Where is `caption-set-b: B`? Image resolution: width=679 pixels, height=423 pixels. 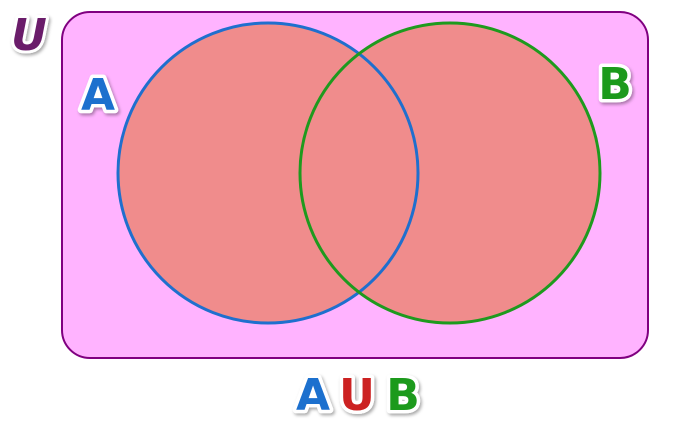 caption-set-b: B is located at coordinates (403, 395).